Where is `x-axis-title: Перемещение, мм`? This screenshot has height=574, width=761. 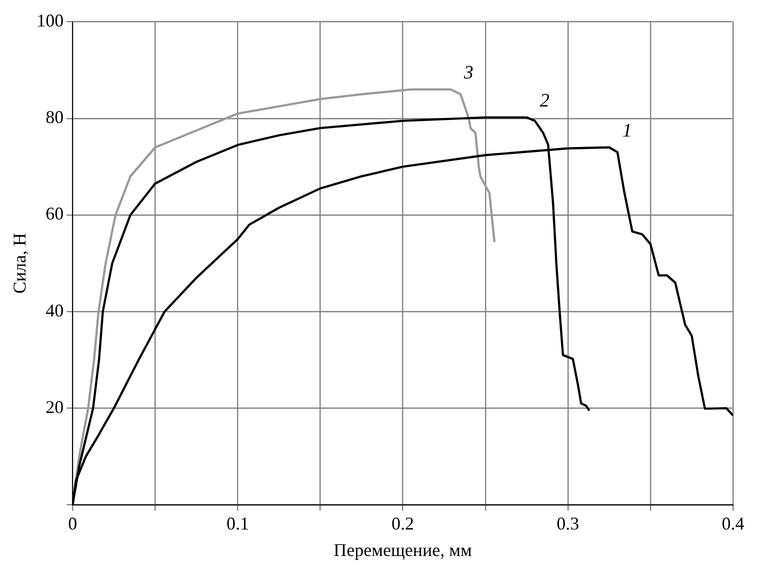
x-axis-title: Перемещение, мм is located at coordinates (403, 550).